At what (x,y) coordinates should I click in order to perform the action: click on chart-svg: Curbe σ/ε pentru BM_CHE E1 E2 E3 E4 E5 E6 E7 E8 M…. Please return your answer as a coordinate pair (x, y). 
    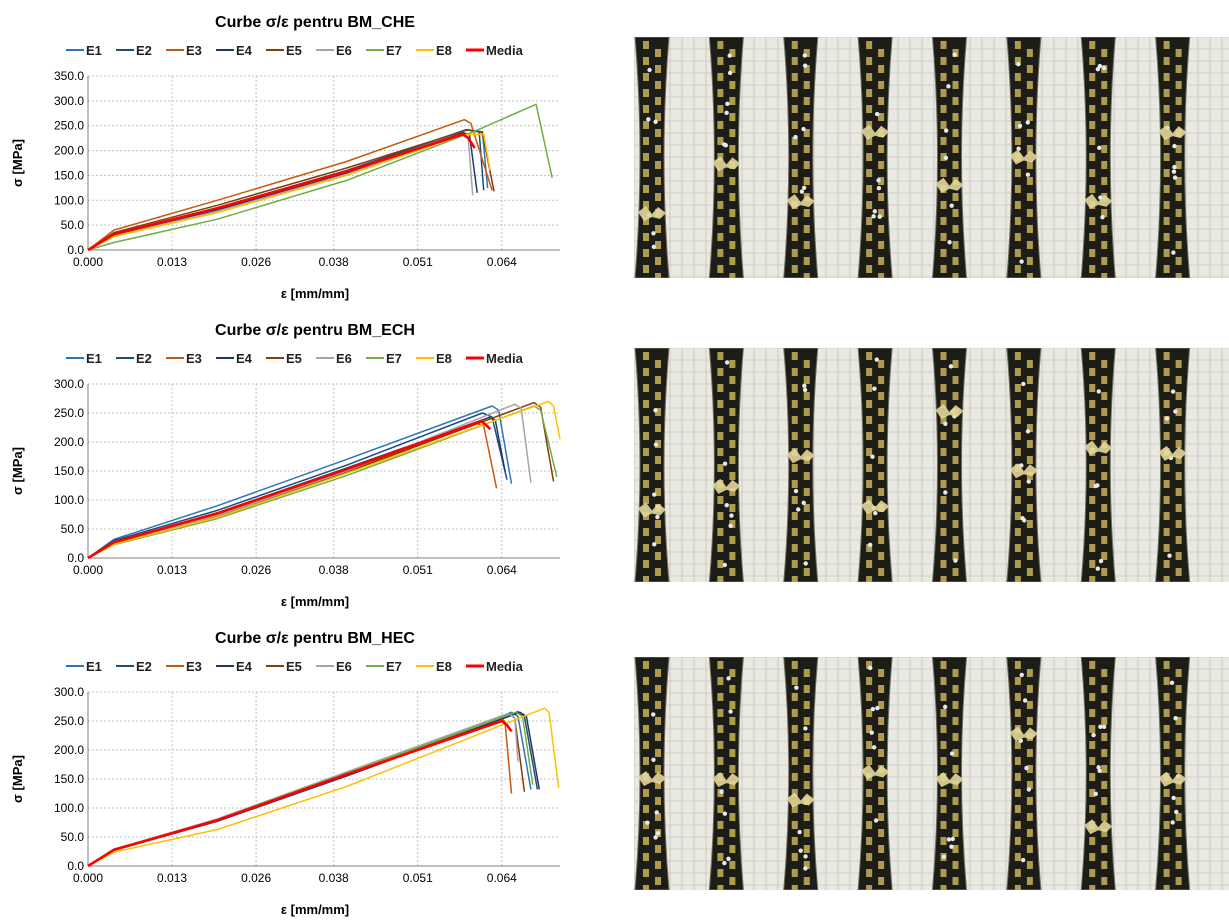
    Looking at the image, I should click on (285, 157).